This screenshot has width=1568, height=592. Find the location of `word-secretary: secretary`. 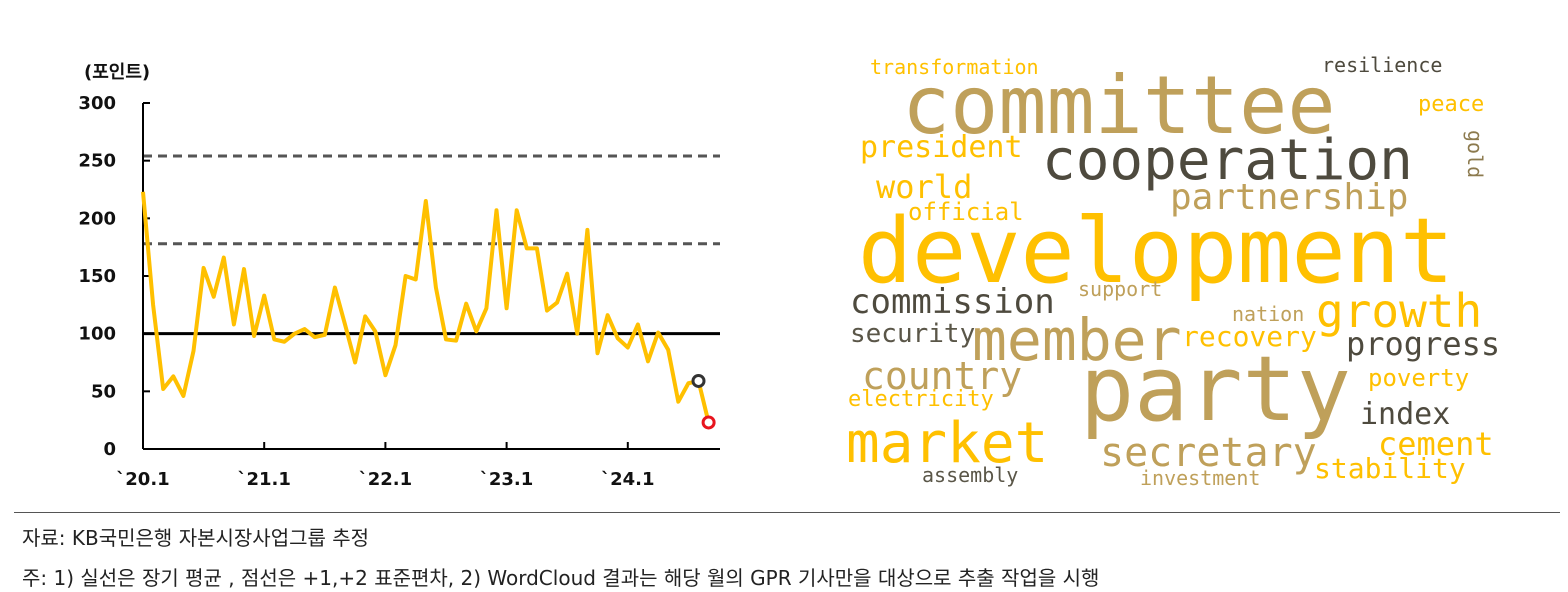

word-secretary: secretary is located at coordinates (1208, 453).